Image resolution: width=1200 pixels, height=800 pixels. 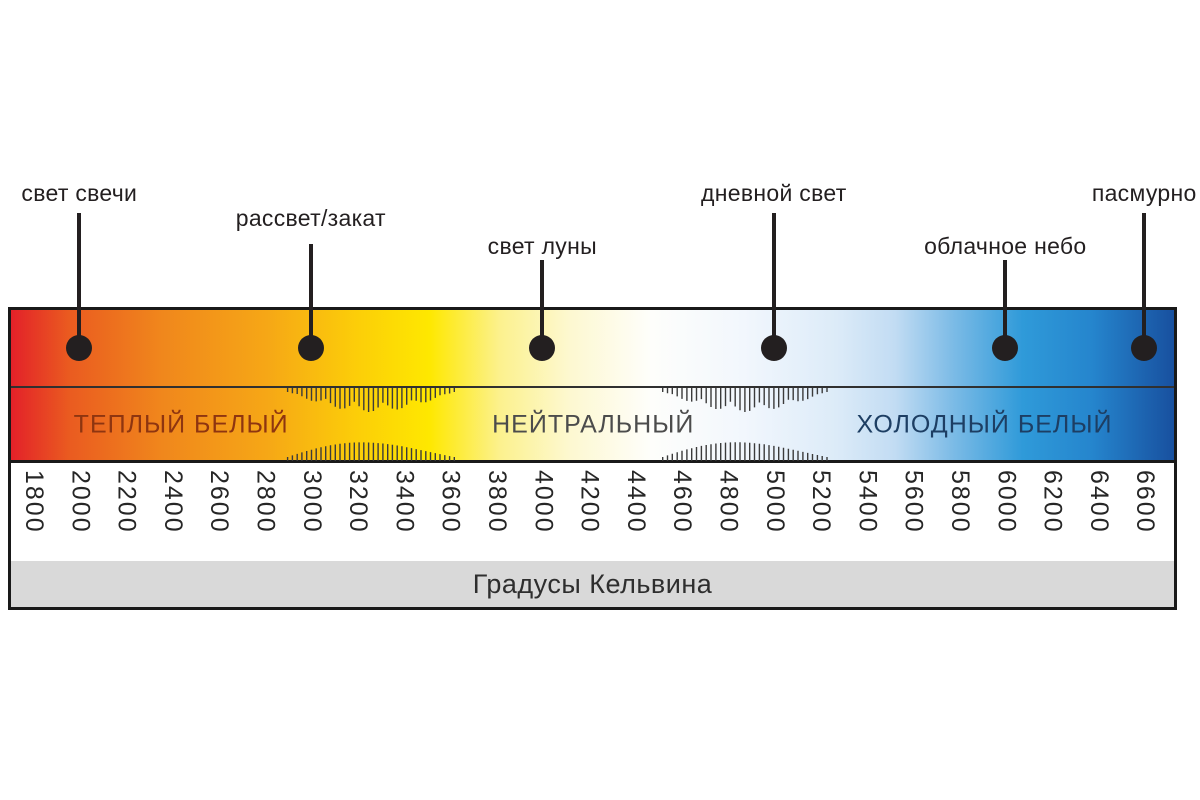 I want to click on annotation-marker-candle, so click(x=79, y=348).